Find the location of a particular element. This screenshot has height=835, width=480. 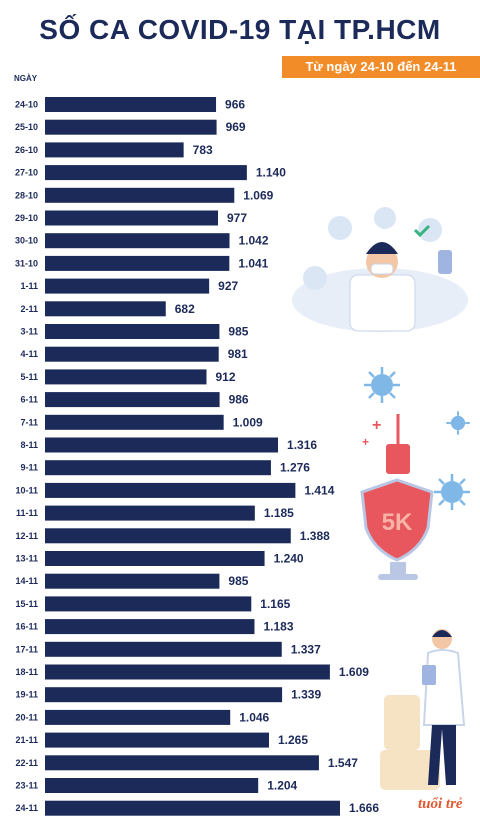

value-label: 1.265 is located at coordinates (293, 740).